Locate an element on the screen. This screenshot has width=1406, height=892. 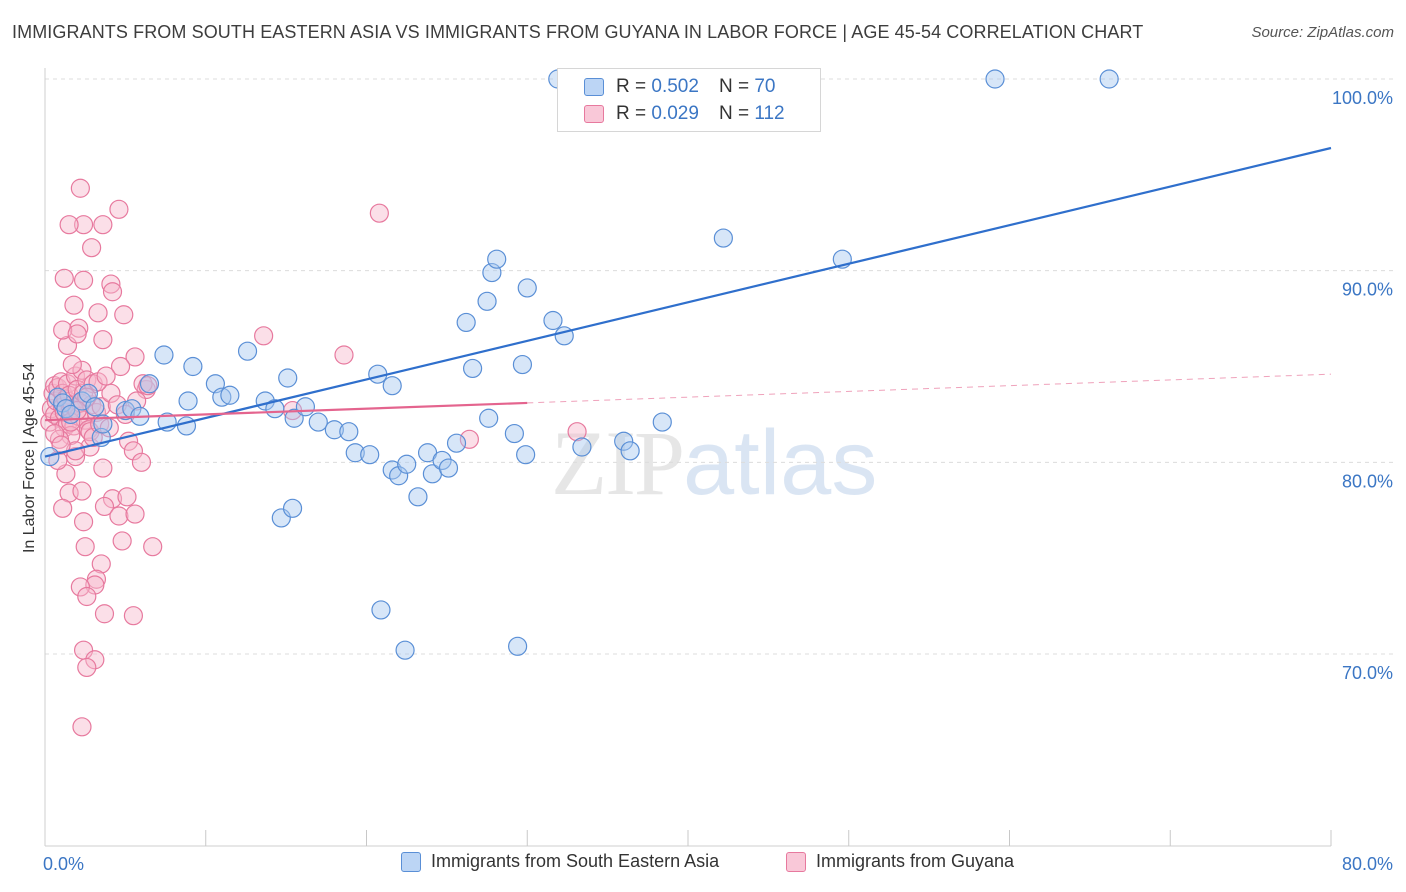
x-tick-label: 0.0% is located at coordinates (63, 864).